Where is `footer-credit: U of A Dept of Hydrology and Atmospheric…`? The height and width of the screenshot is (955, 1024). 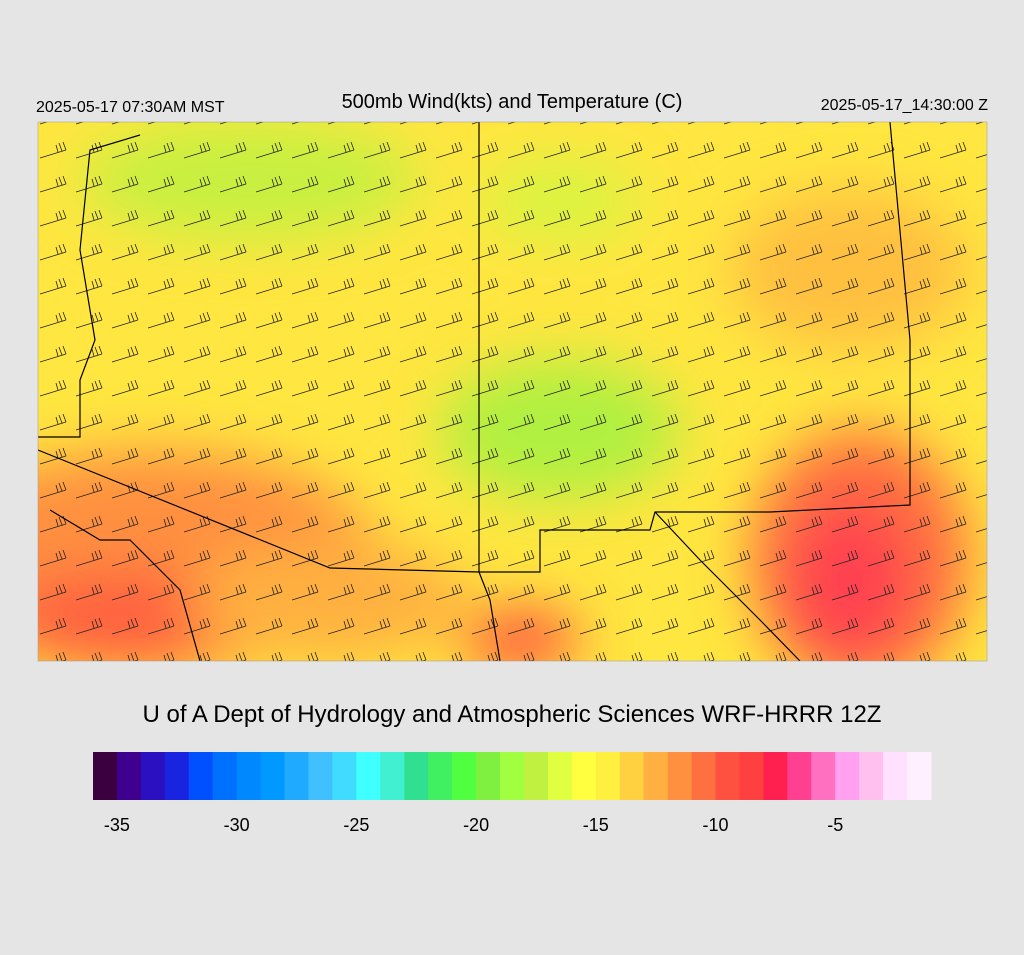 footer-credit: U of A Dept of Hydrology and Atmospheric… is located at coordinates (512, 714).